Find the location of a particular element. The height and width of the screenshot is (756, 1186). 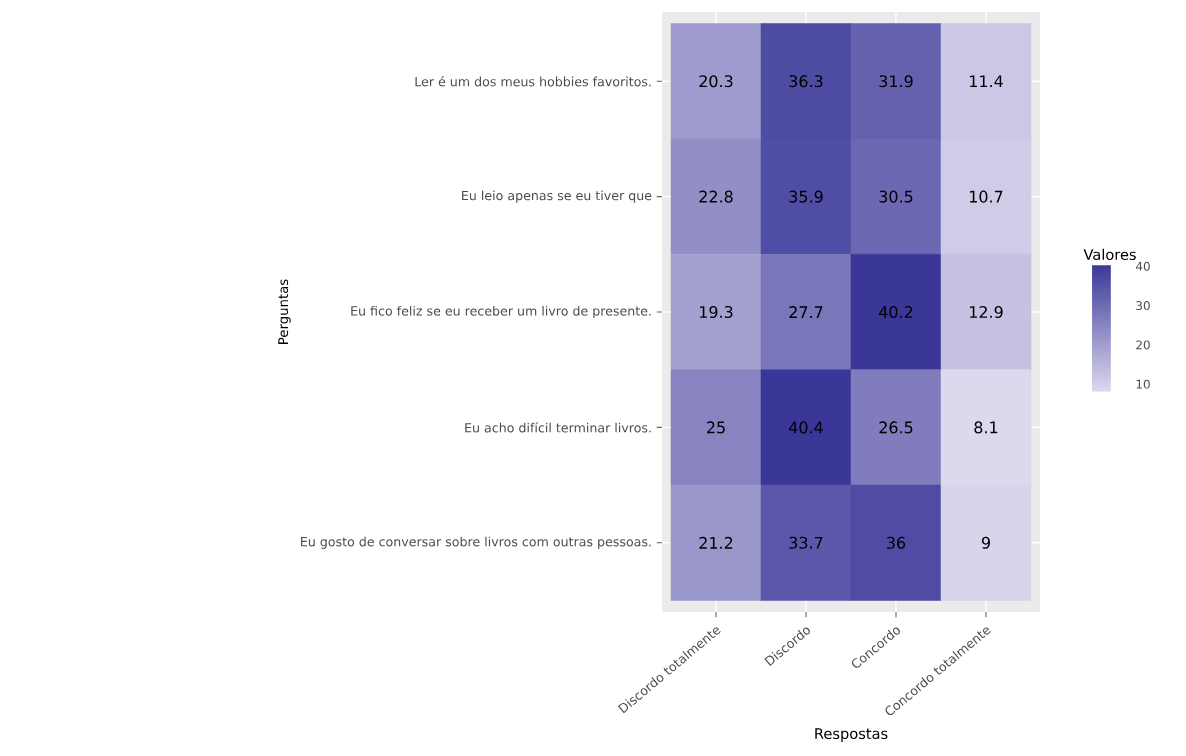

data-label: 31.9 is located at coordinates (896, 81).